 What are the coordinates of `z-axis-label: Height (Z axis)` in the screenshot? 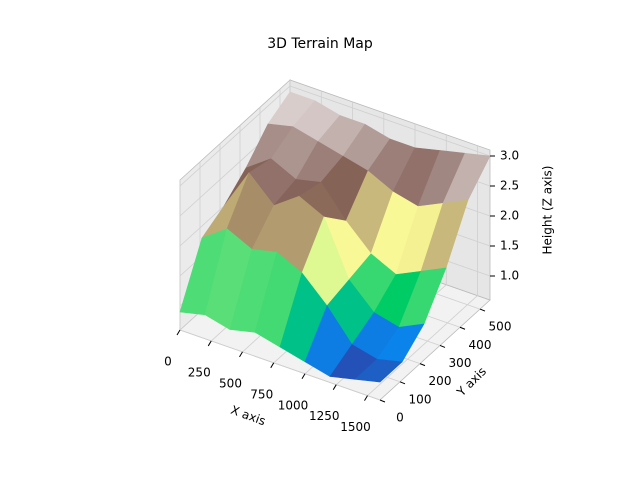 It's located at (548, 210).